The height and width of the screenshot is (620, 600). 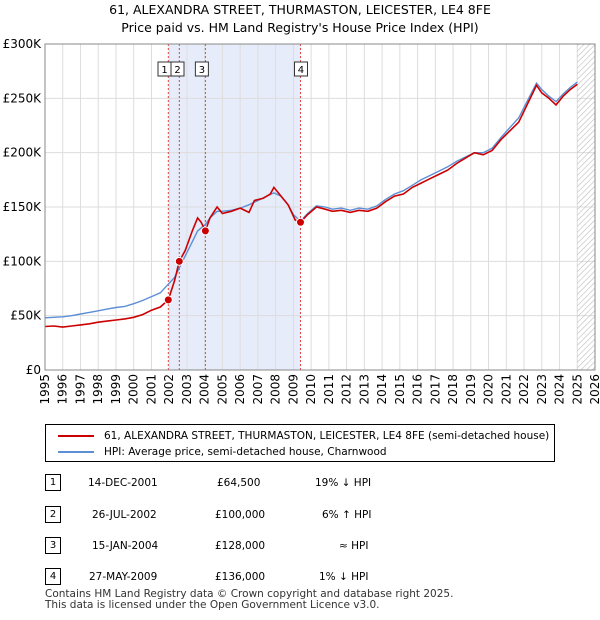 What do you see at coordinates (364, 389) in the screenshot?
I see `x-tick-label: 2013` at bounding box center [364, 389].